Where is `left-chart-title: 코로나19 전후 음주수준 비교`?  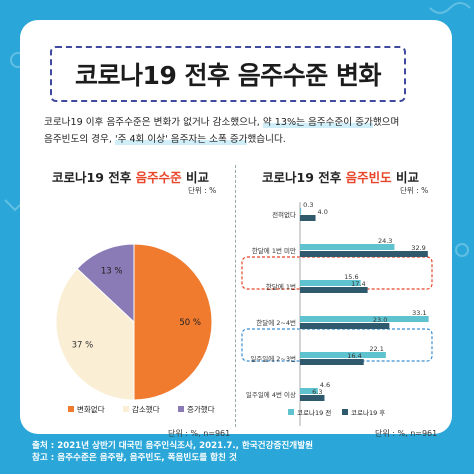
left-chart-title: 코로나19 전후 음주수준 비교 is located at coordinates (130, 176).